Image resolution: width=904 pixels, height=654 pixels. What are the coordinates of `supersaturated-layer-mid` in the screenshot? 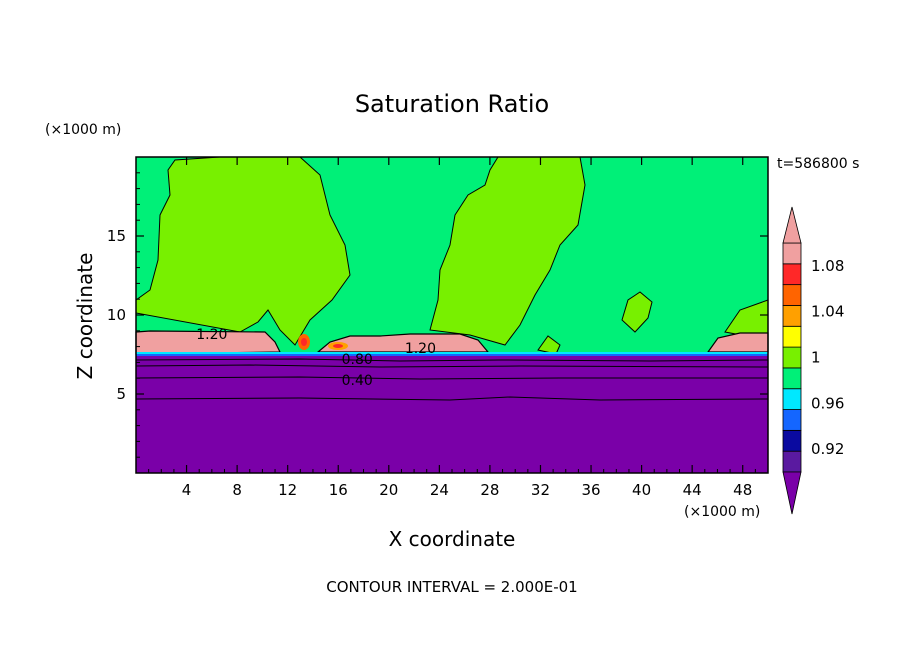 It's located at (403, 343).